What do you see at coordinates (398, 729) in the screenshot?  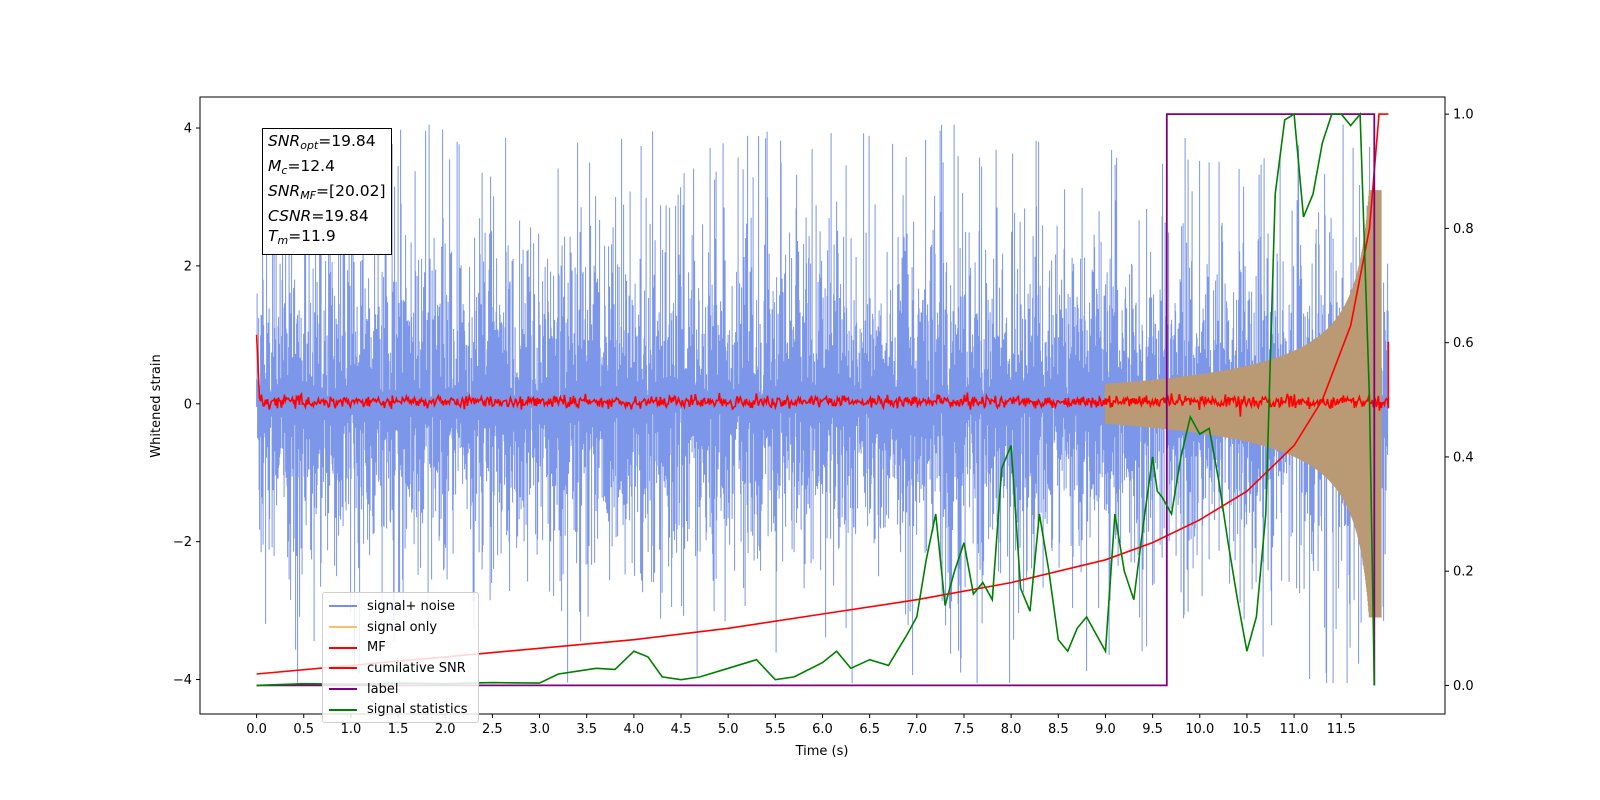 I see `x-tick-label: 1.5` at bounding box center [398, 729].